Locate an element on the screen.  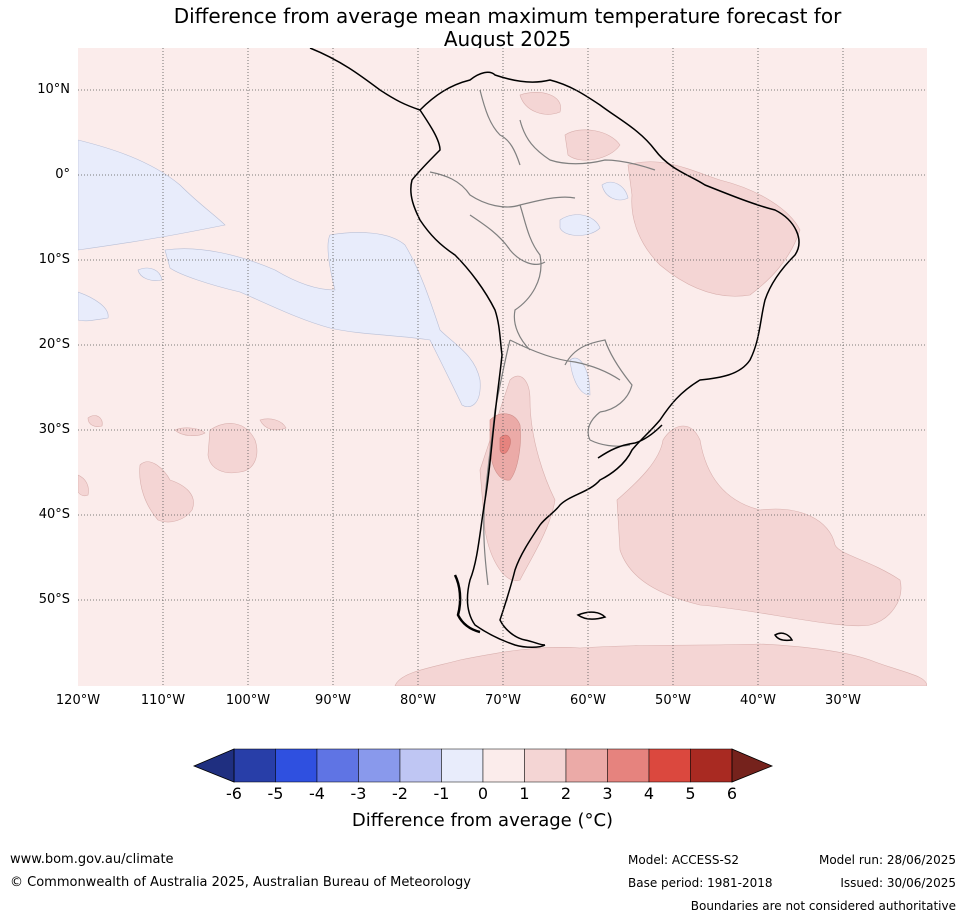
lon-label: 120°W is located at coordinates (78, 700).